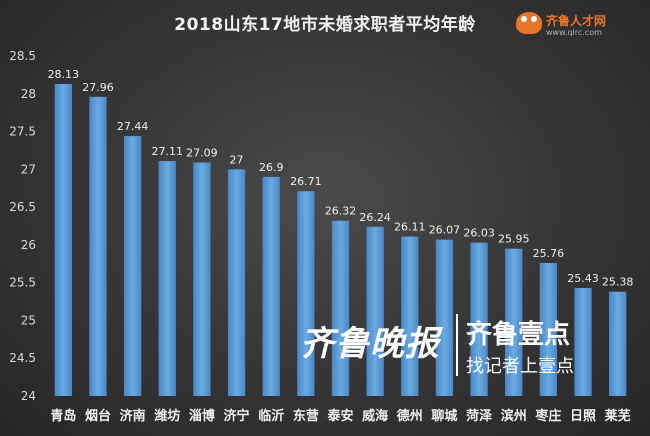  I want to click on bar-value-label: 26.11, so click(410, 227).